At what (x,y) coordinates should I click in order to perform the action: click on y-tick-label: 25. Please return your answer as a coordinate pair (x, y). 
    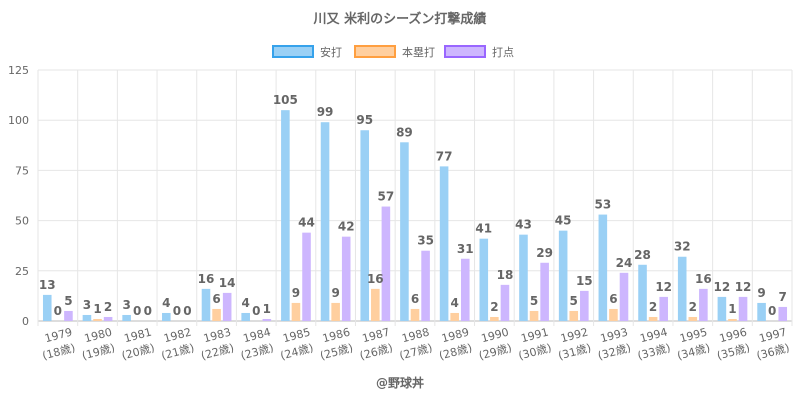
    Looking at the image, I should click on (22, 271).